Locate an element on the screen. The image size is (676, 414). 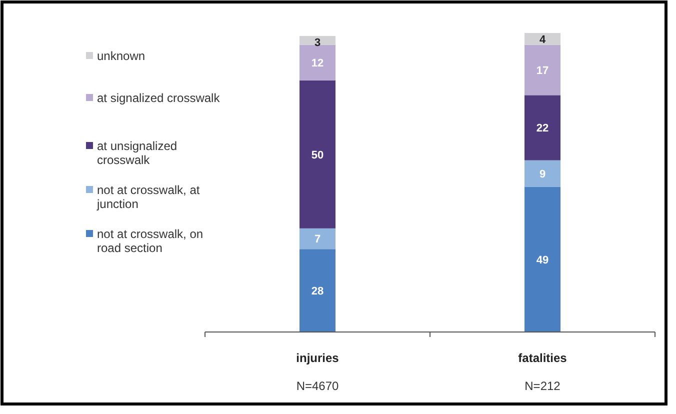
data-label: 50 is located at coordinates (317, 155).